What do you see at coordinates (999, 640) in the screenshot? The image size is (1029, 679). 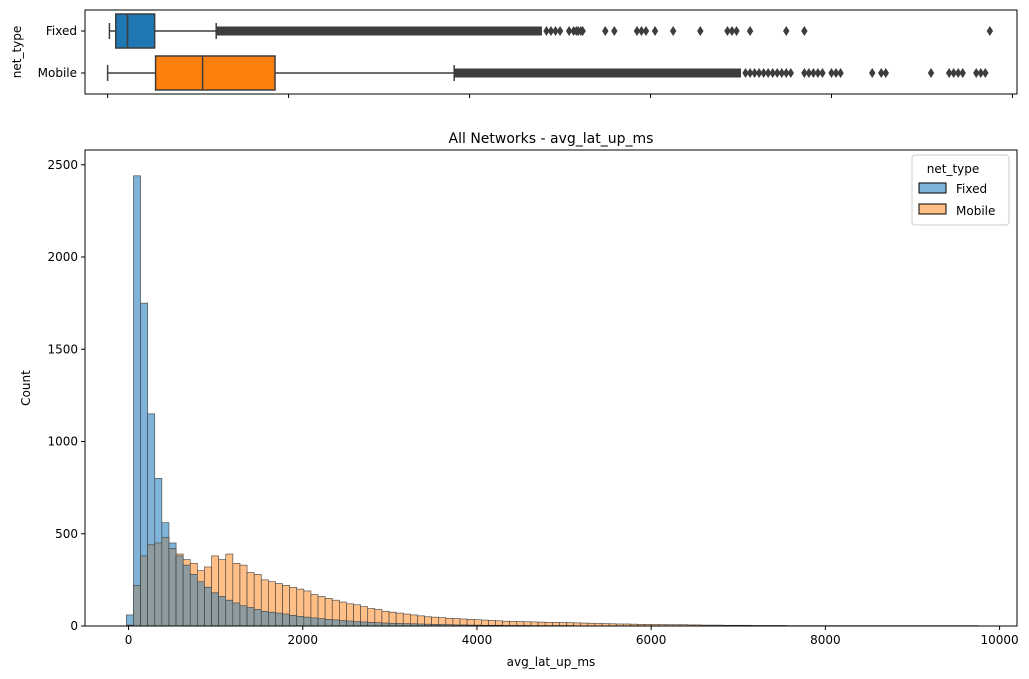 I see `x-tick-label: 10000` at bounding box center [999, 640].